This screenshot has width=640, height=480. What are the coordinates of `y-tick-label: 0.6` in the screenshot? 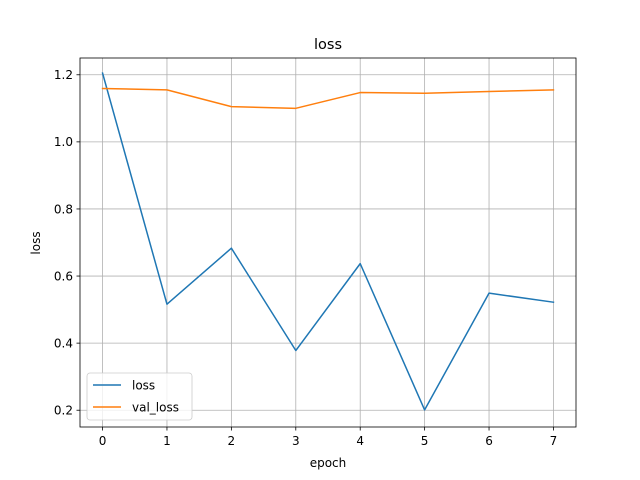 It's located at (63, 276).